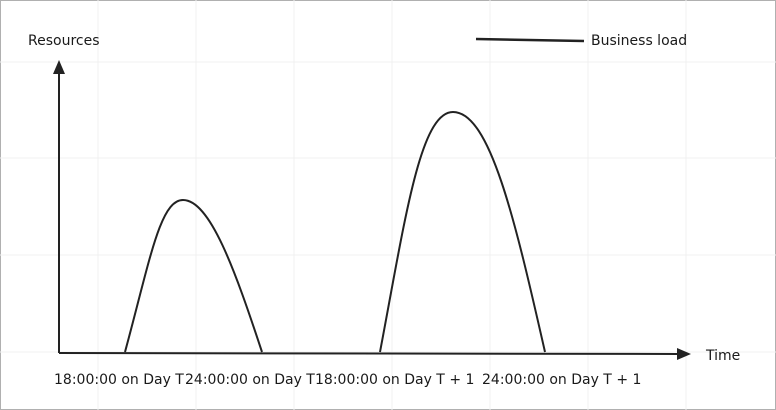 The width and height of the screenshot is (776, 410). Describe the element at coordinates (394, 380) in the screenshot. I see `time-label: 18:00:00 on Day T + 1` at that location.